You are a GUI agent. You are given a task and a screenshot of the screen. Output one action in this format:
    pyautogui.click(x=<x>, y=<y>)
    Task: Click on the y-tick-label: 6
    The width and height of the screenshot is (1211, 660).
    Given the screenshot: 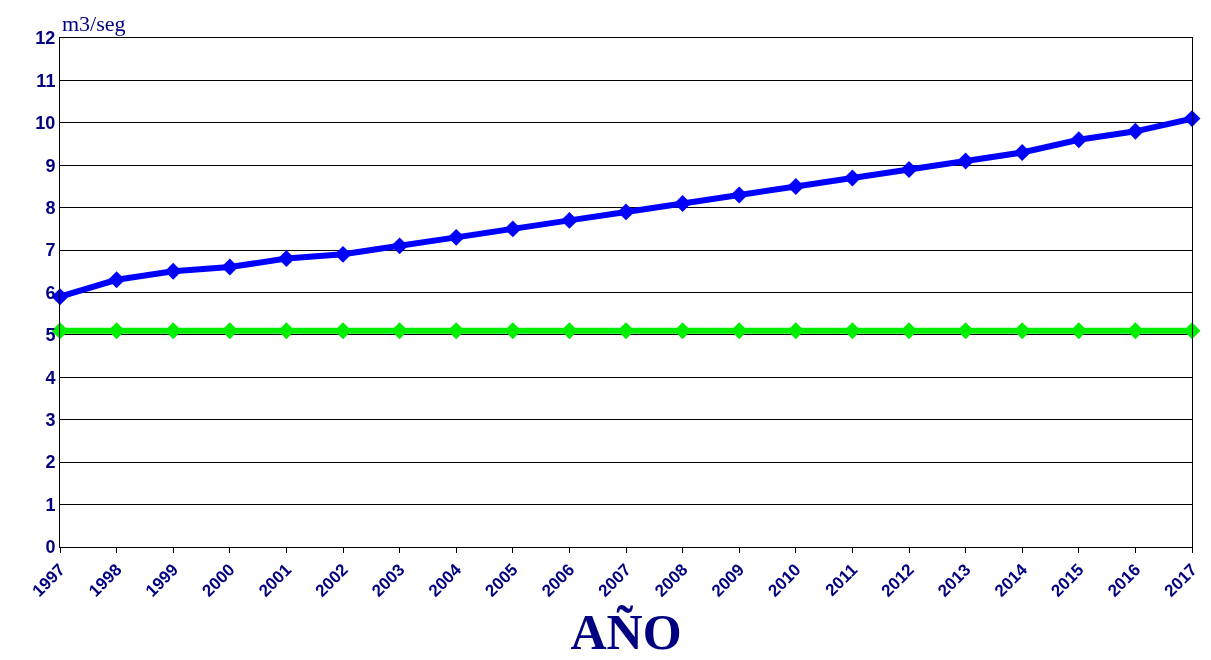 What is the action you would take?
    pyautogui.click(x=50, y=292)
    